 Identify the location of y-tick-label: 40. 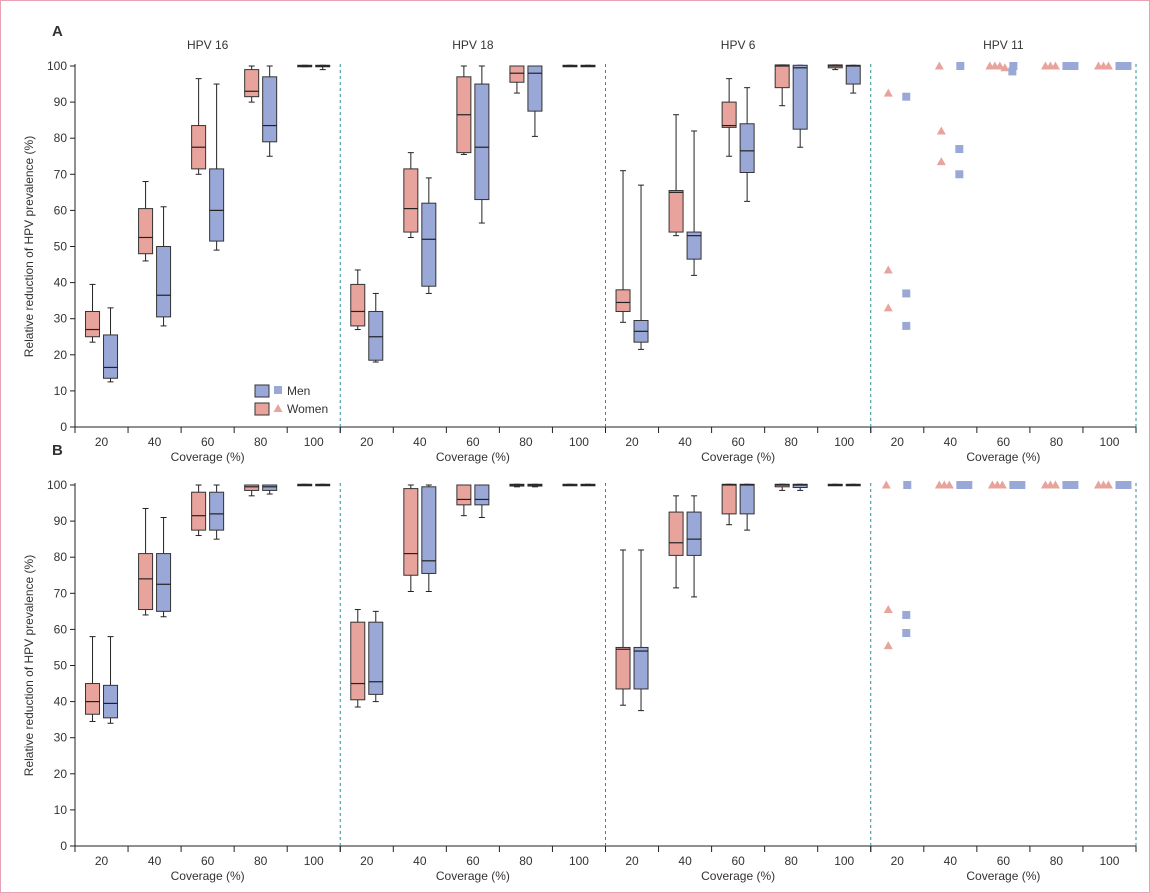
(61, 702).